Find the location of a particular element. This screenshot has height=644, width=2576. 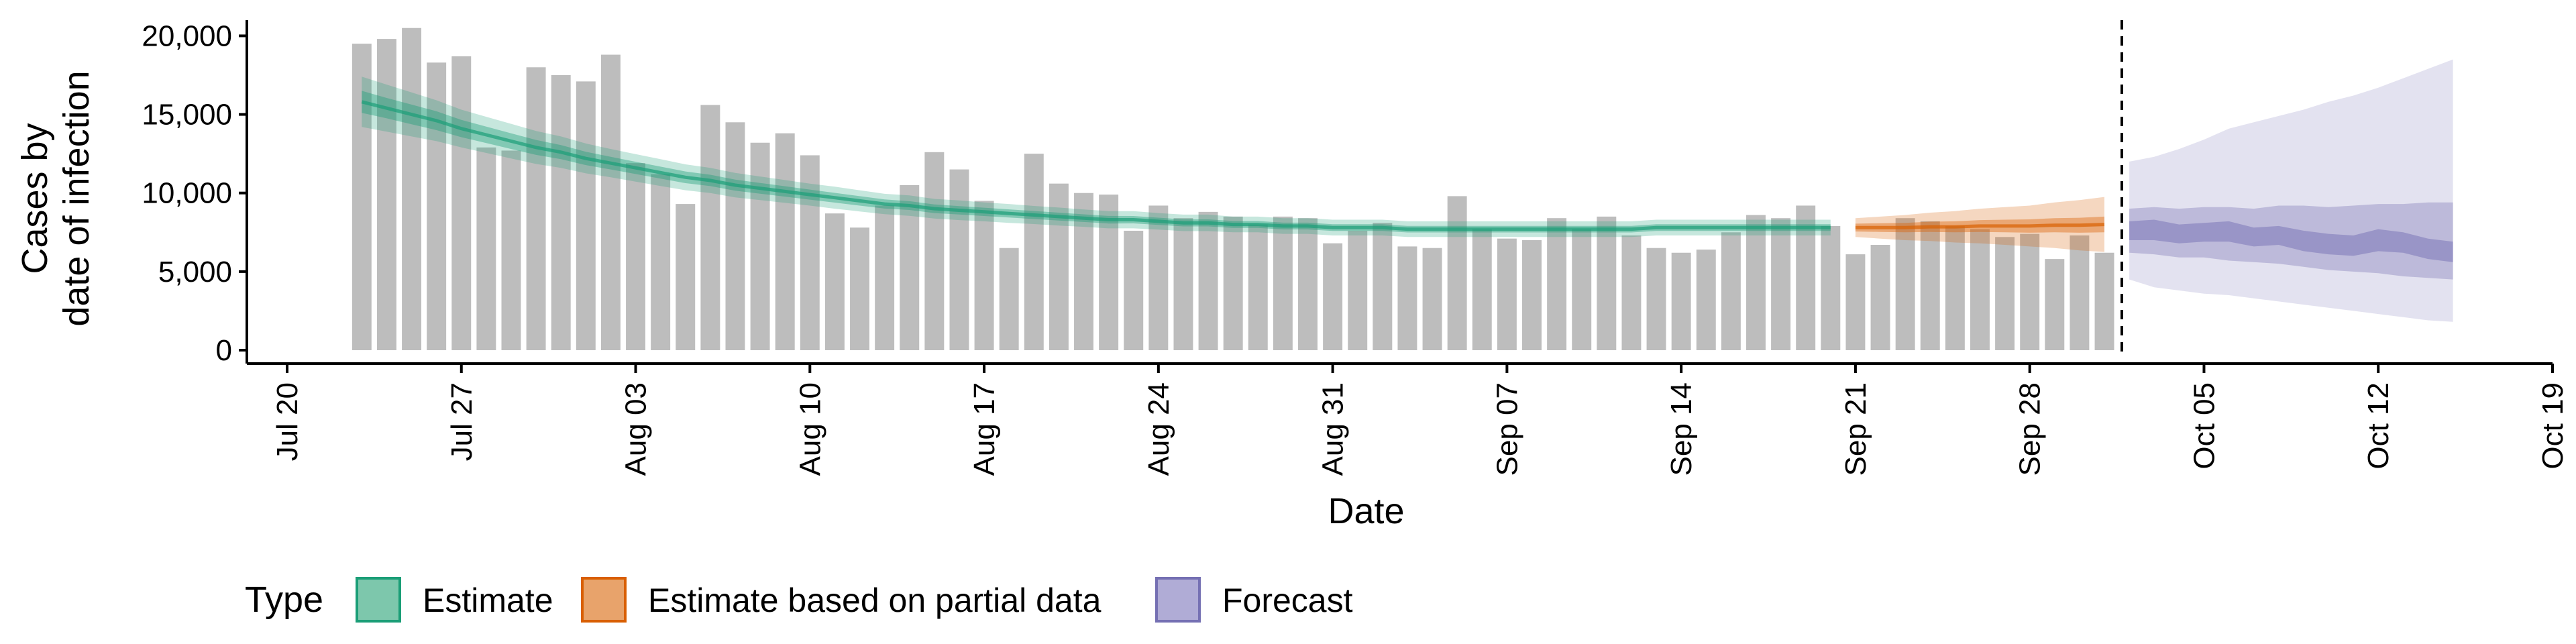

x-tick-label: Oct 05 is located at coordinates (2204, 426).